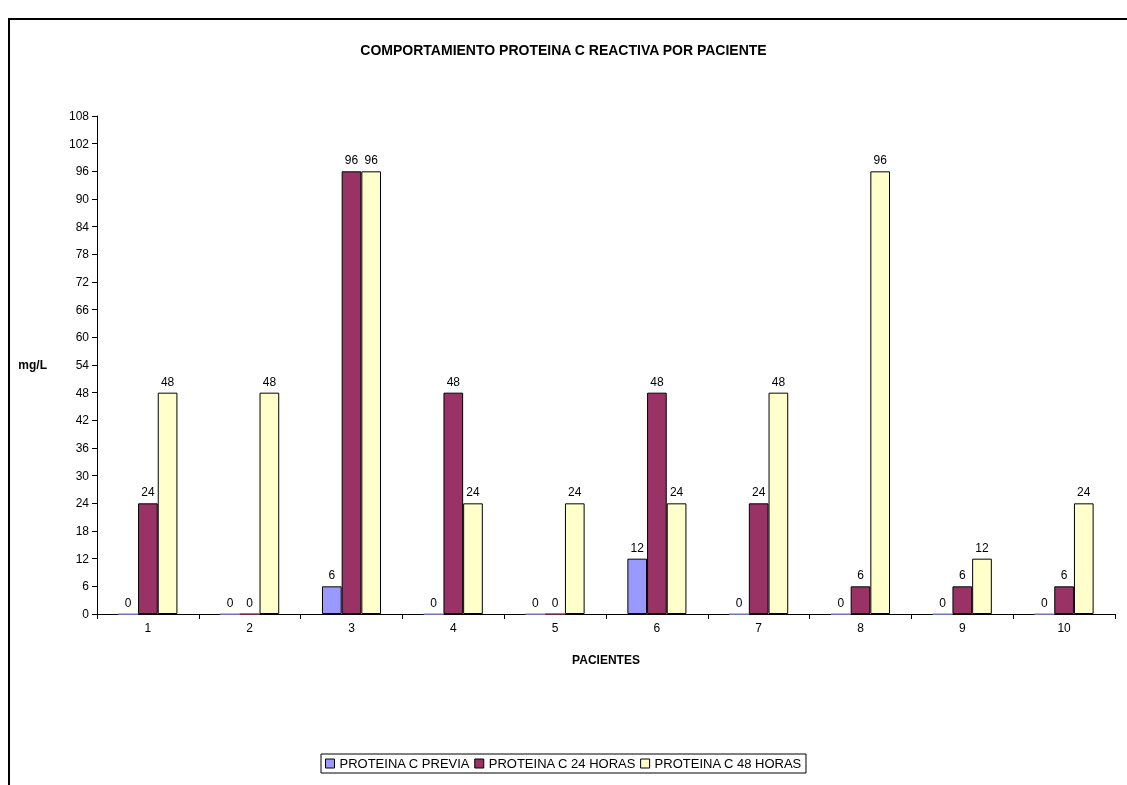 Image resolution: width=1127 pixels, height=785 pixels. Describe the element at coordinates (82, 475) in the screenshot. I see `y-tick-label: 30` at that location.